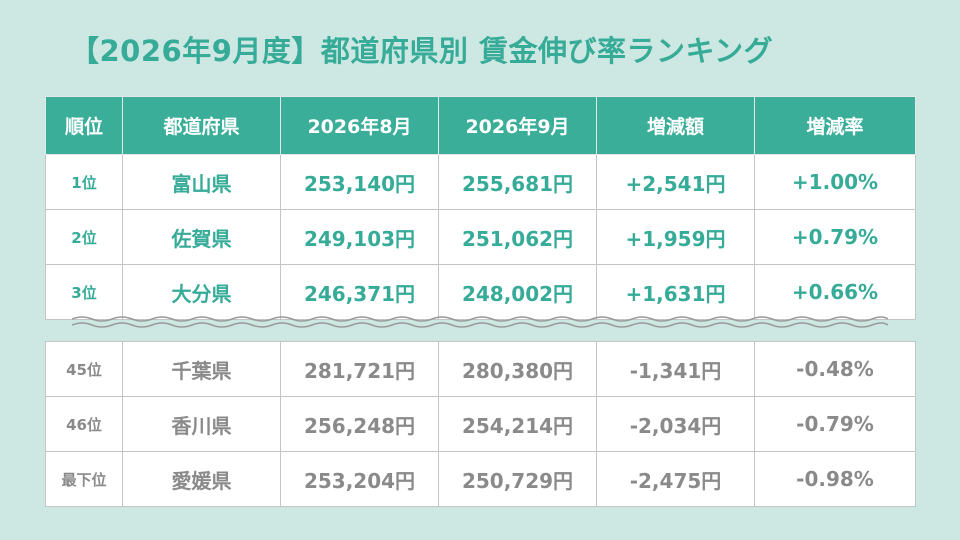 This screenshot has width=960, height=540. I want to click on sep-cell: 254,214円, so click(517, 424).